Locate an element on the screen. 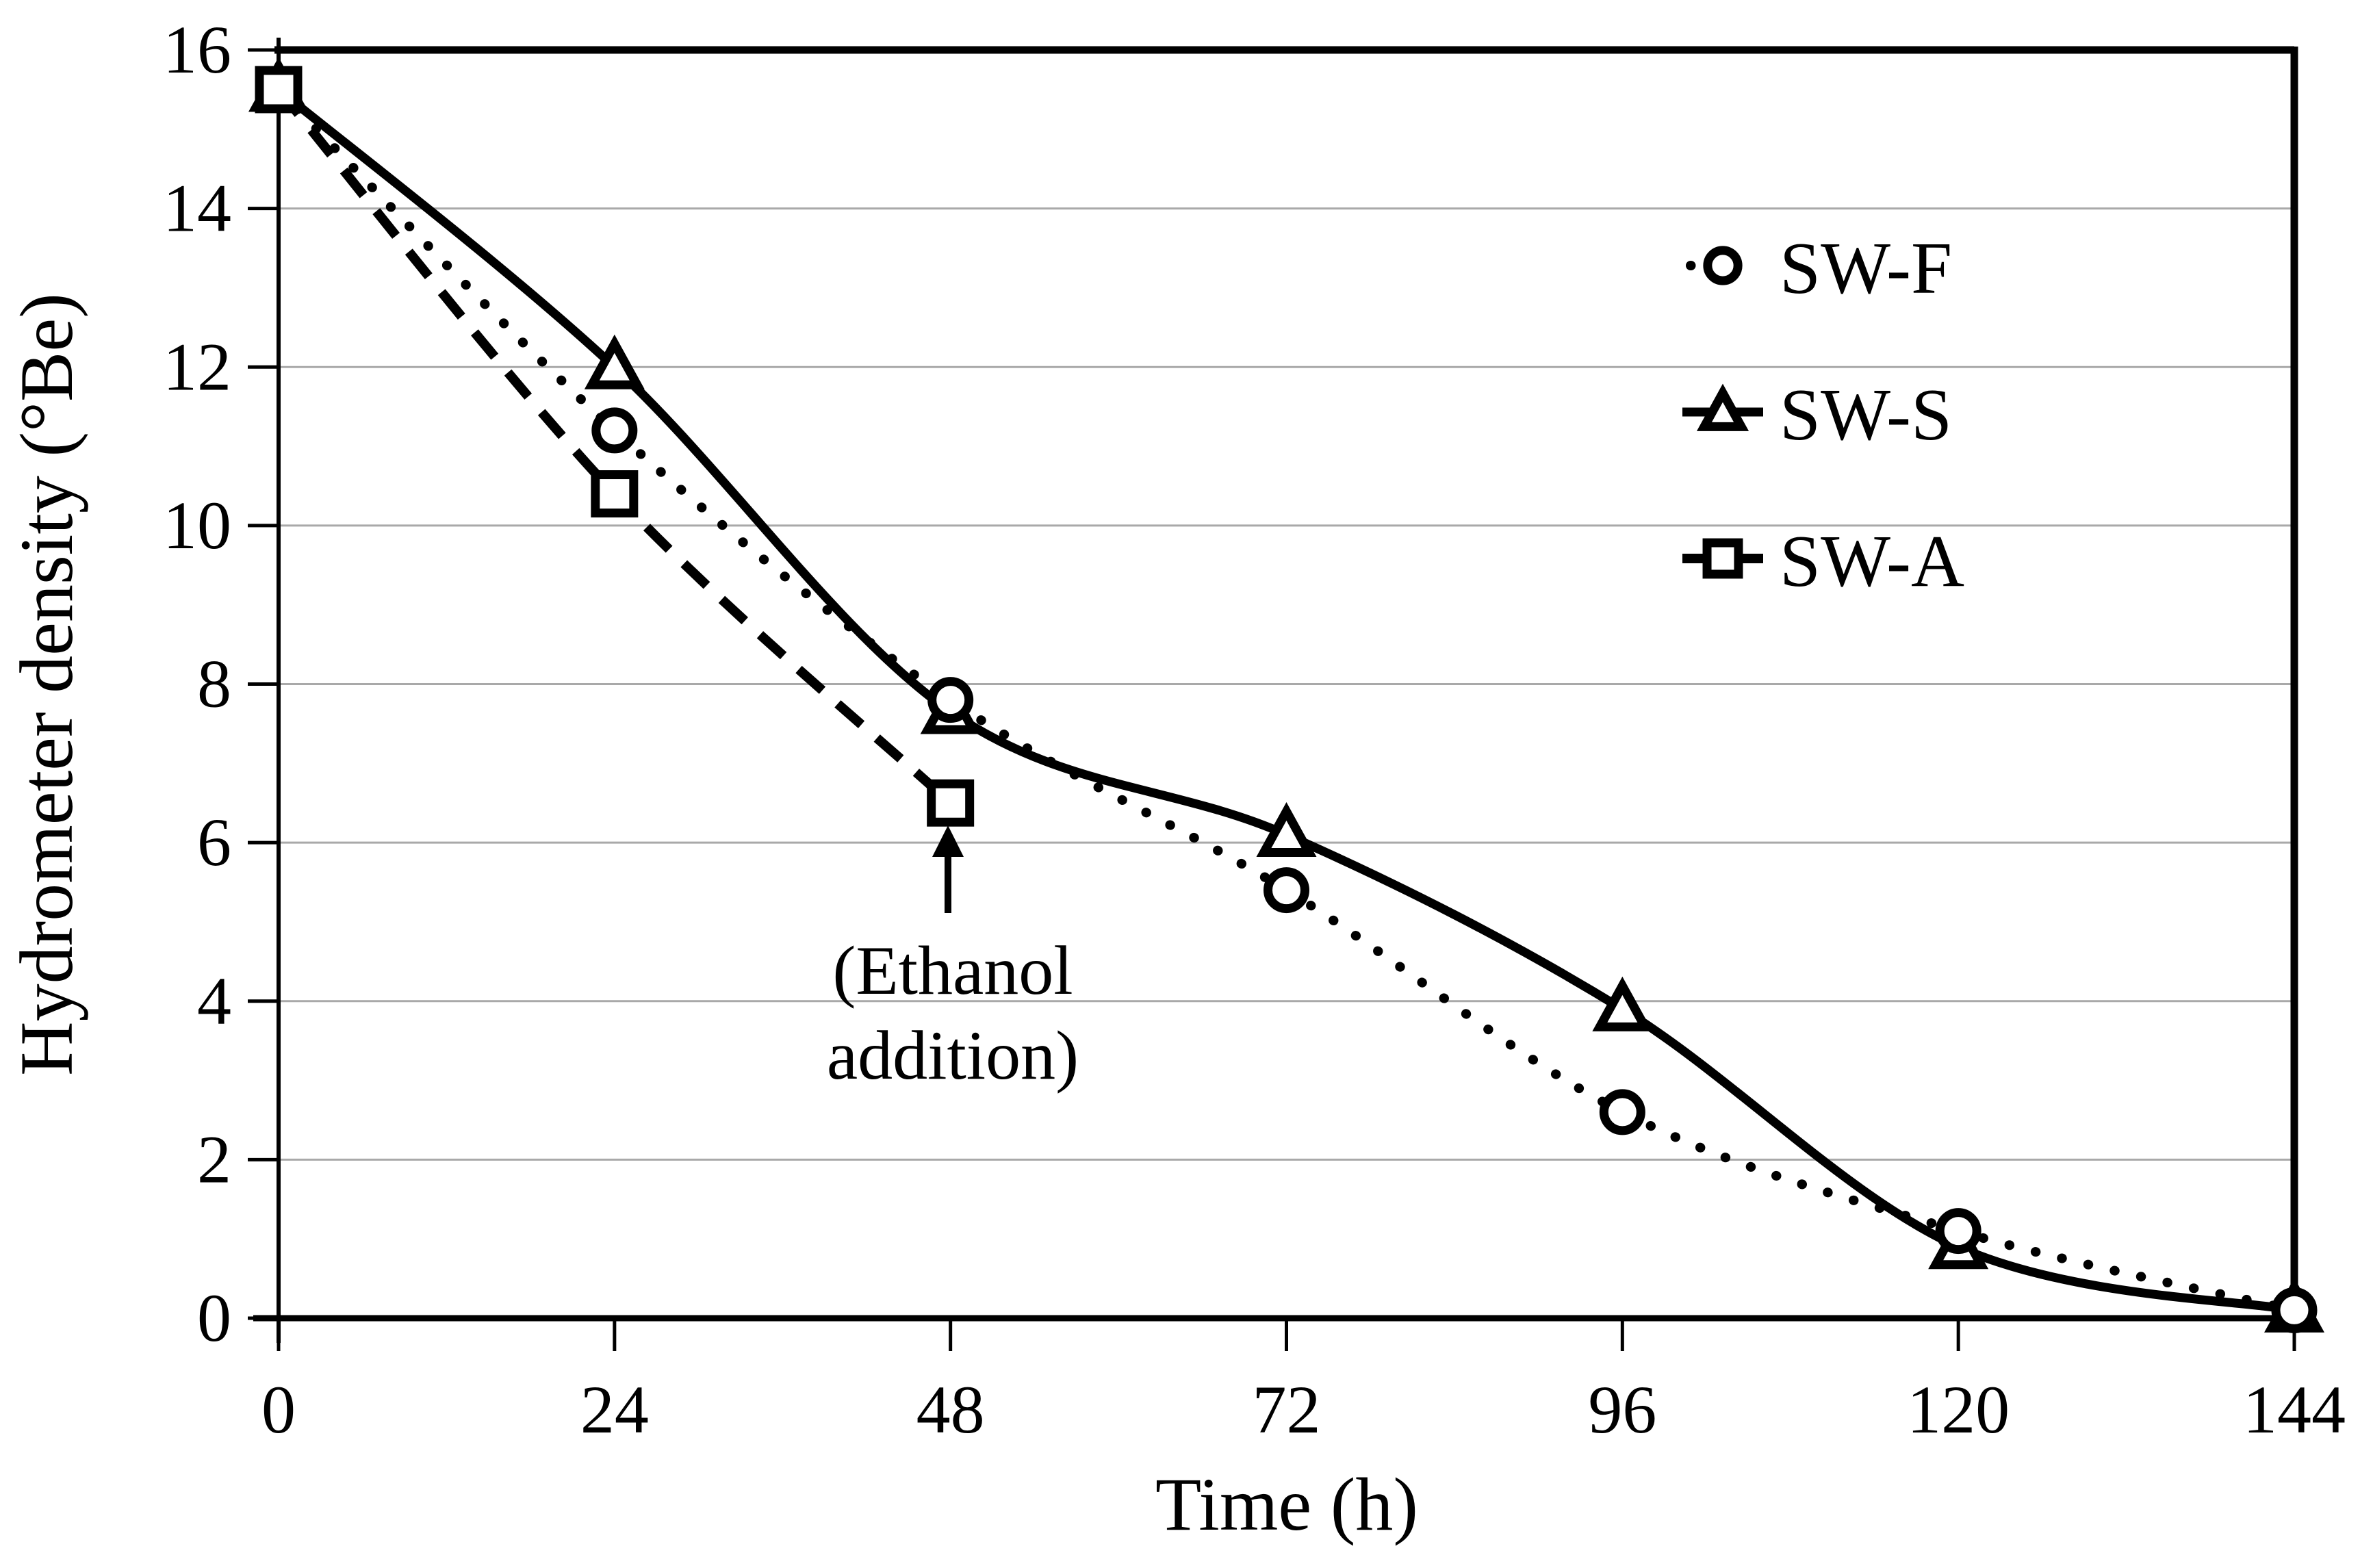 The height and width of the screenshot is (1568, 2360). marker-sw-f-96h is located at coordinates (1622, 1112).